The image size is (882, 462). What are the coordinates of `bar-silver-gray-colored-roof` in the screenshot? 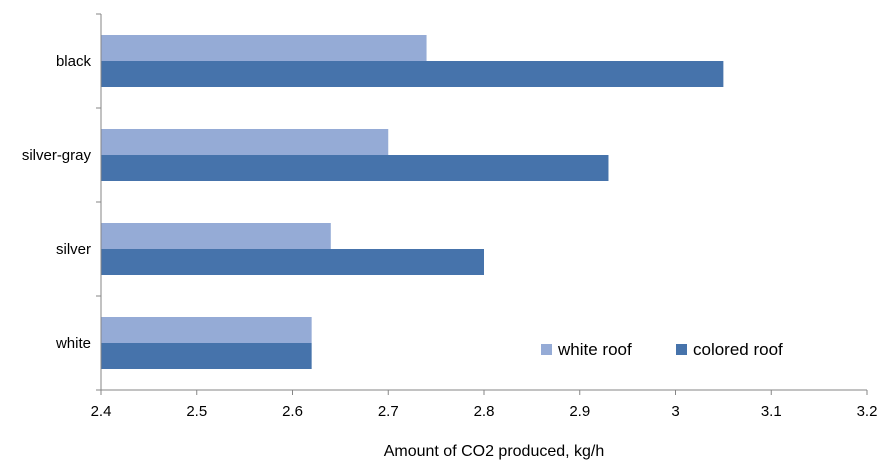 It's located at (355, 168).